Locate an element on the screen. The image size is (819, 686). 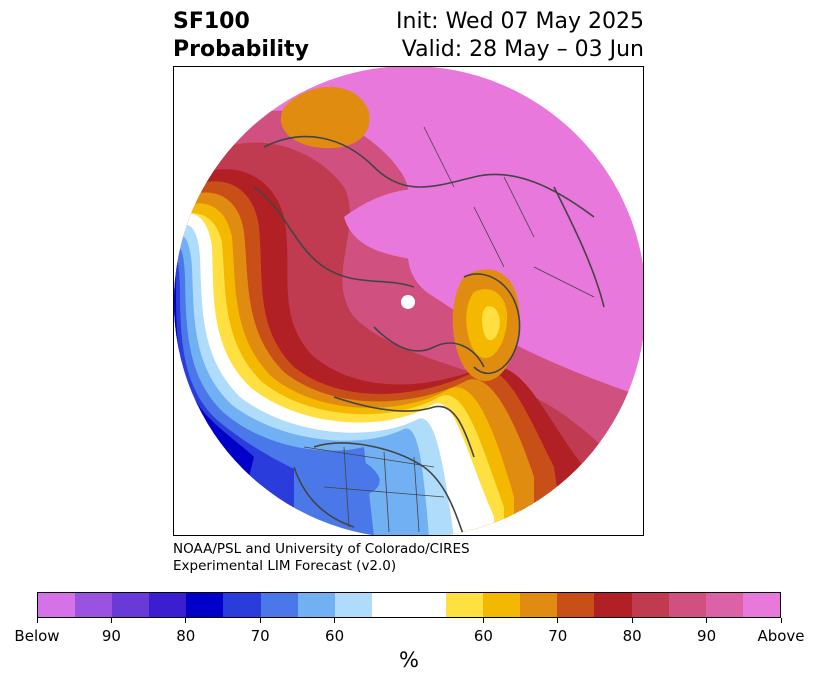
colorbar is located at coordinates (409, 605).